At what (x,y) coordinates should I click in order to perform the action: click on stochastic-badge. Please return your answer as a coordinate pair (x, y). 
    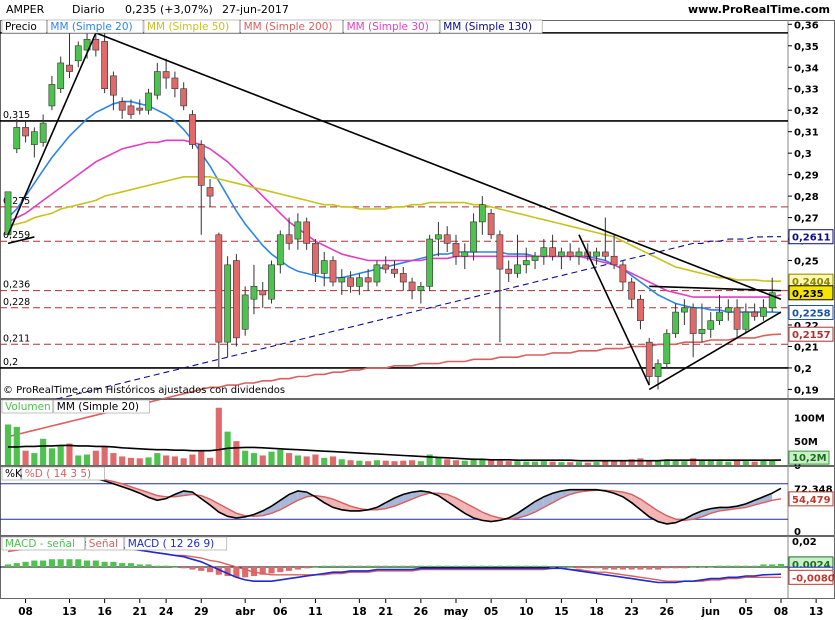
    Looking at the image, I should click on (811, 499).